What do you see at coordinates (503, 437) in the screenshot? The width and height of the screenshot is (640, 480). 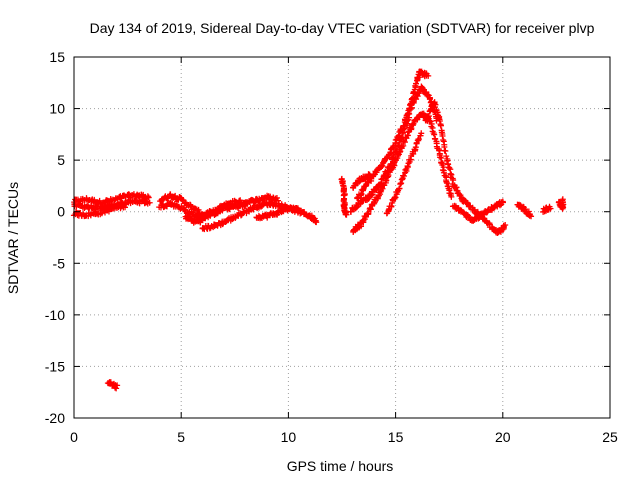 I see `x-tick-label: 20` at bounding box center [503, 437].